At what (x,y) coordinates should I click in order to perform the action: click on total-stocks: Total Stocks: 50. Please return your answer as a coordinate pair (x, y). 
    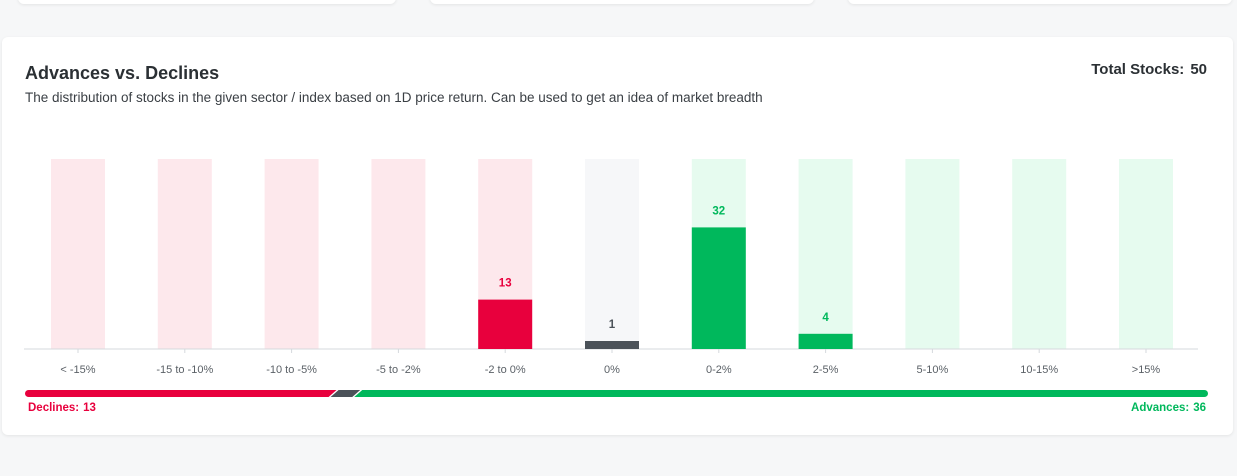
    Looking at the image, I should click on (1149, 69).